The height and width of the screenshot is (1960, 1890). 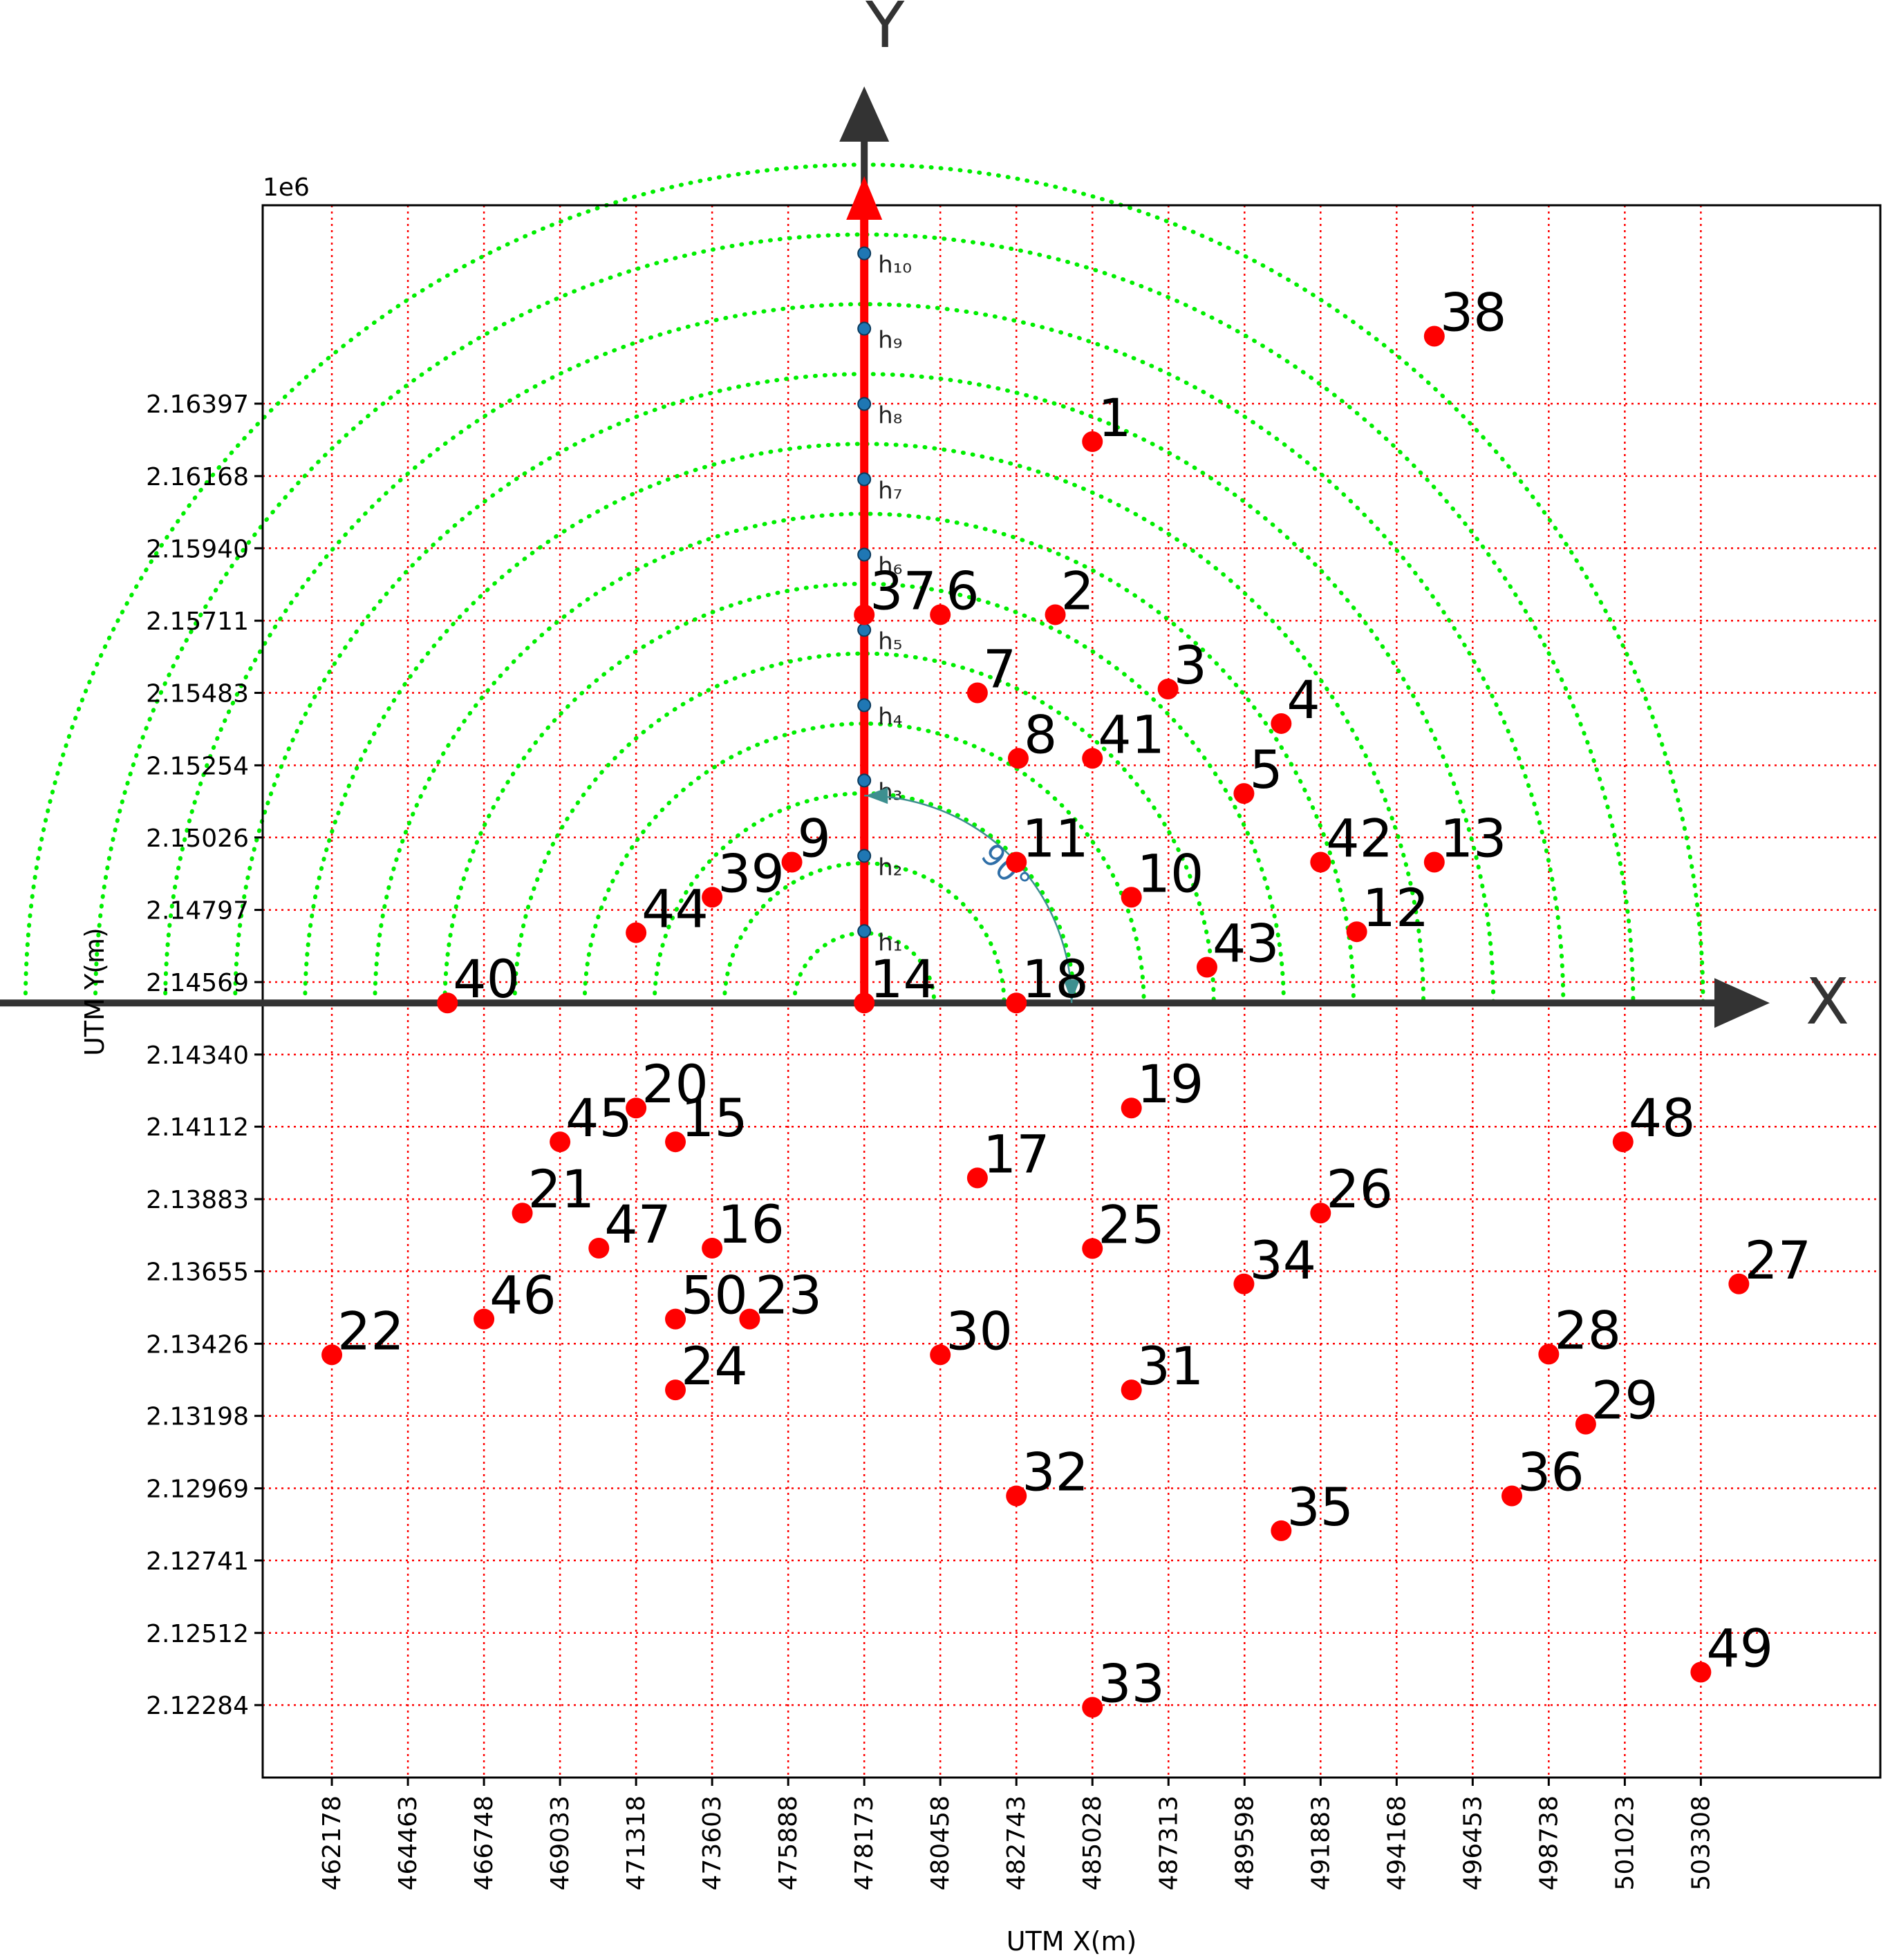 What do you see at coordinates (675, 909) in the screenshot?
I see `point-label-44: 44` at bounding box center [675, 909].